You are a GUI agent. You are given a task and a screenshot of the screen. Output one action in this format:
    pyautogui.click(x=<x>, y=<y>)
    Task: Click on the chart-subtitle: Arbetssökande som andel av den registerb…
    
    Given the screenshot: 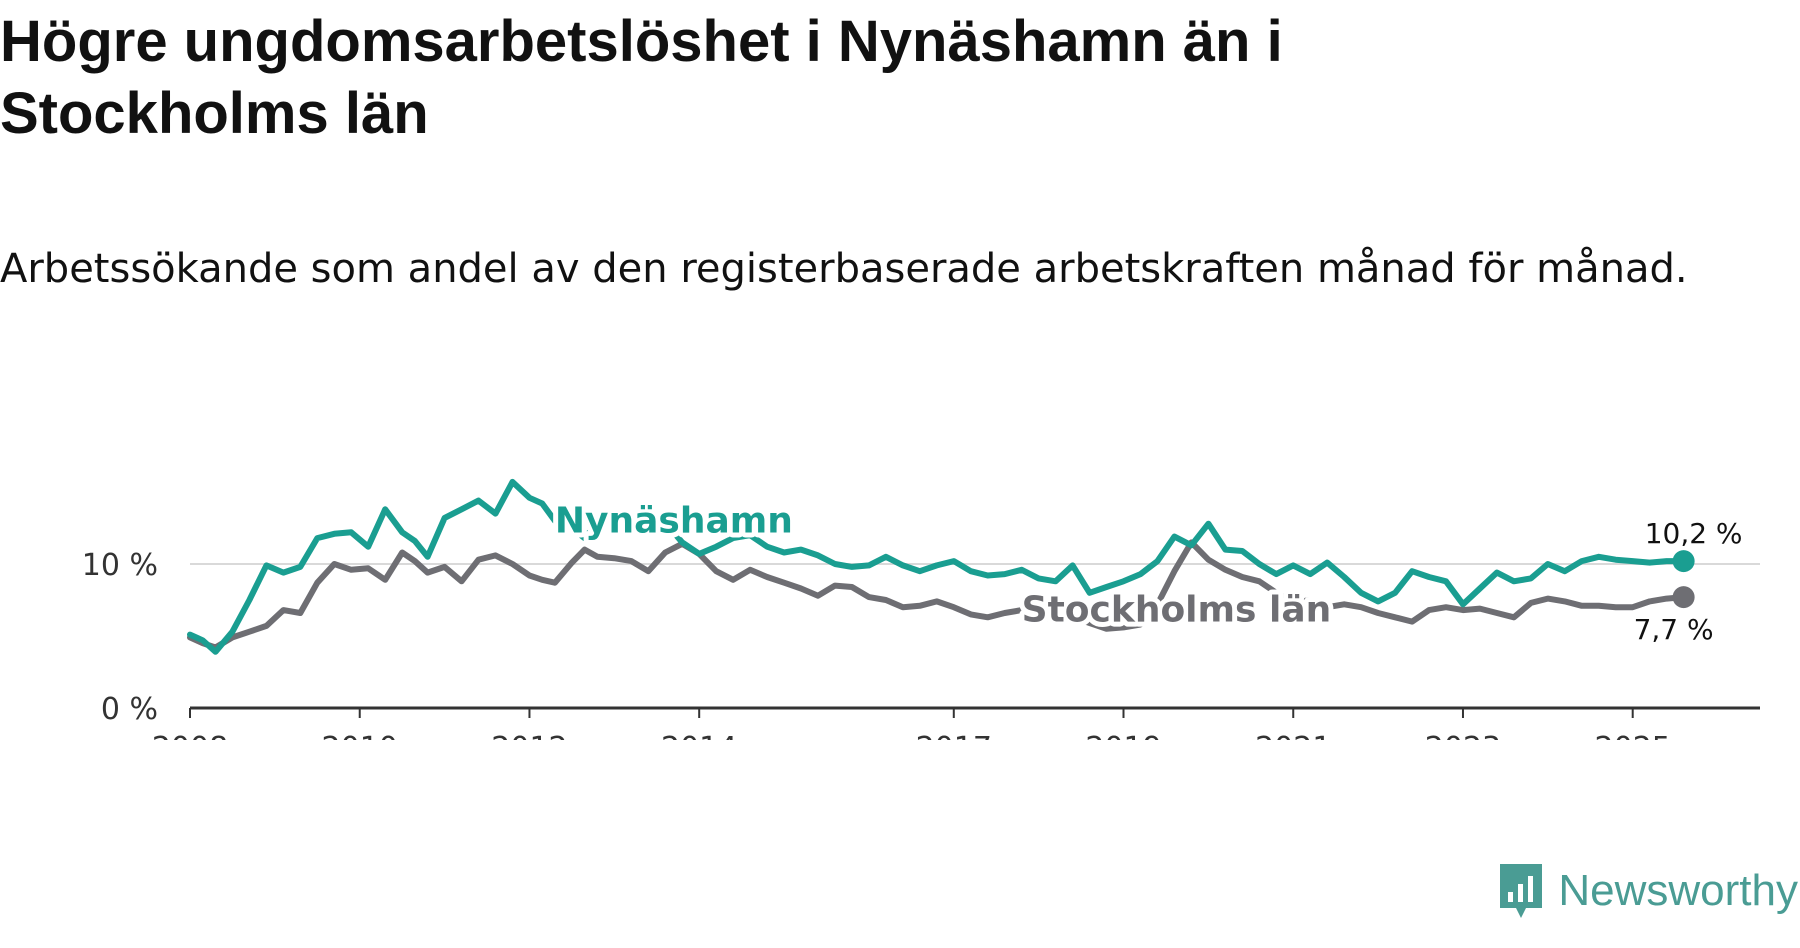 What is the action you would take?
    pyautogui.click(x=844, y=269)
    